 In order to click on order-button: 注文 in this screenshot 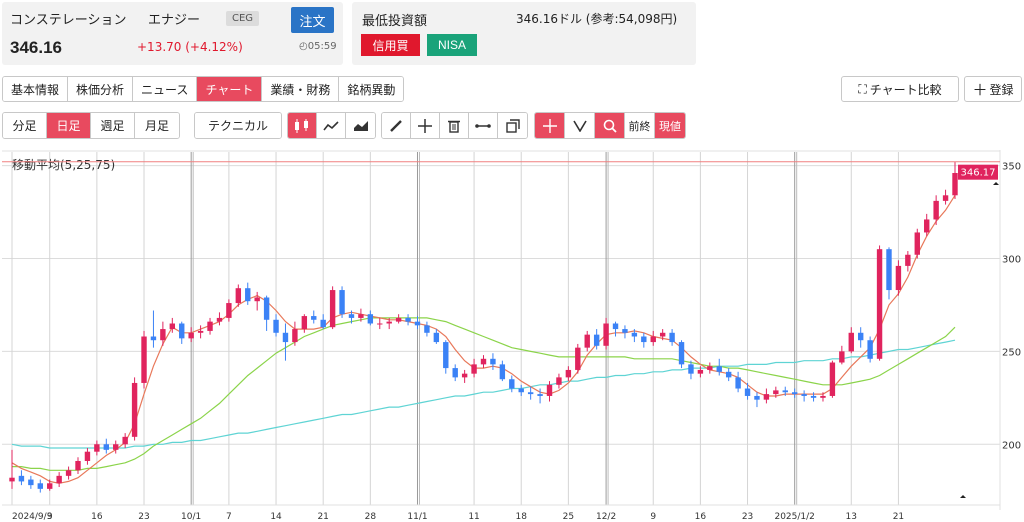, I will do `click(312, 20)`.